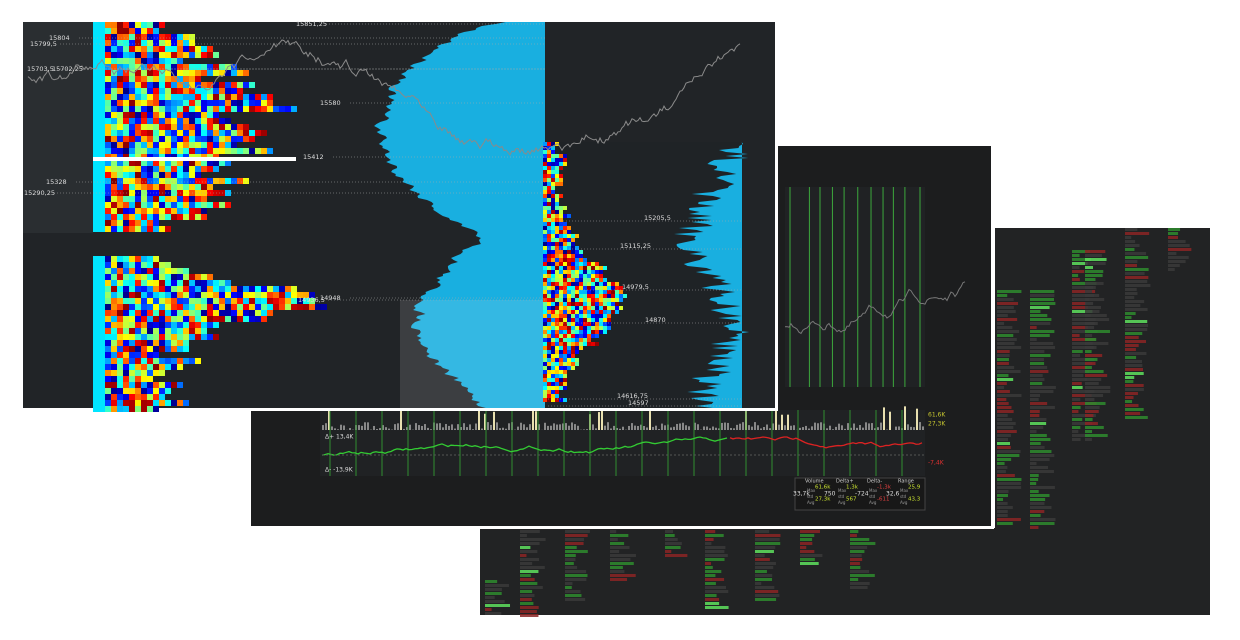 The height and width of the screenshot is (640, 1240). I want to click on price-label: 15799,5, so click(43, 44).